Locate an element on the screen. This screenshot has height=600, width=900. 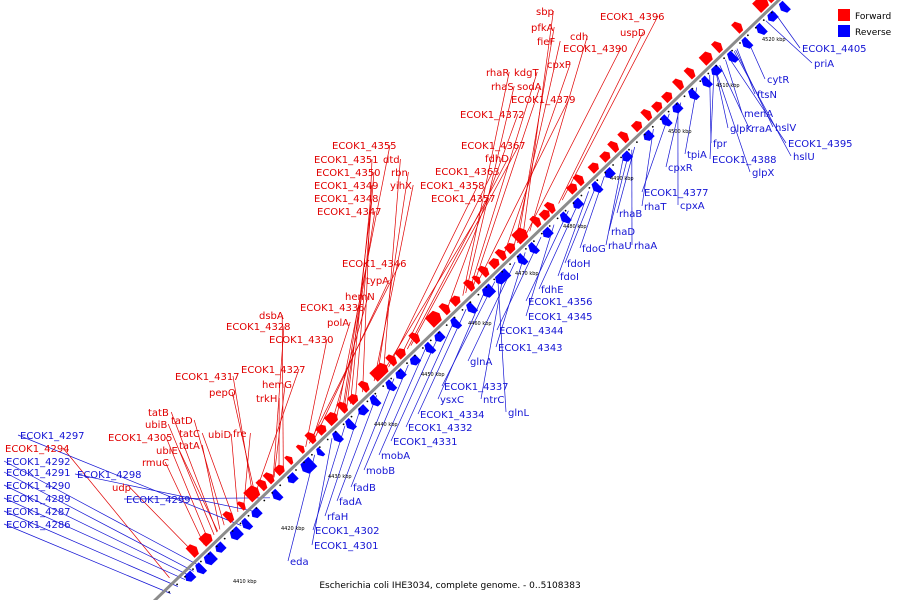
forward-leader-ubib is located at coordinates (191, 479).